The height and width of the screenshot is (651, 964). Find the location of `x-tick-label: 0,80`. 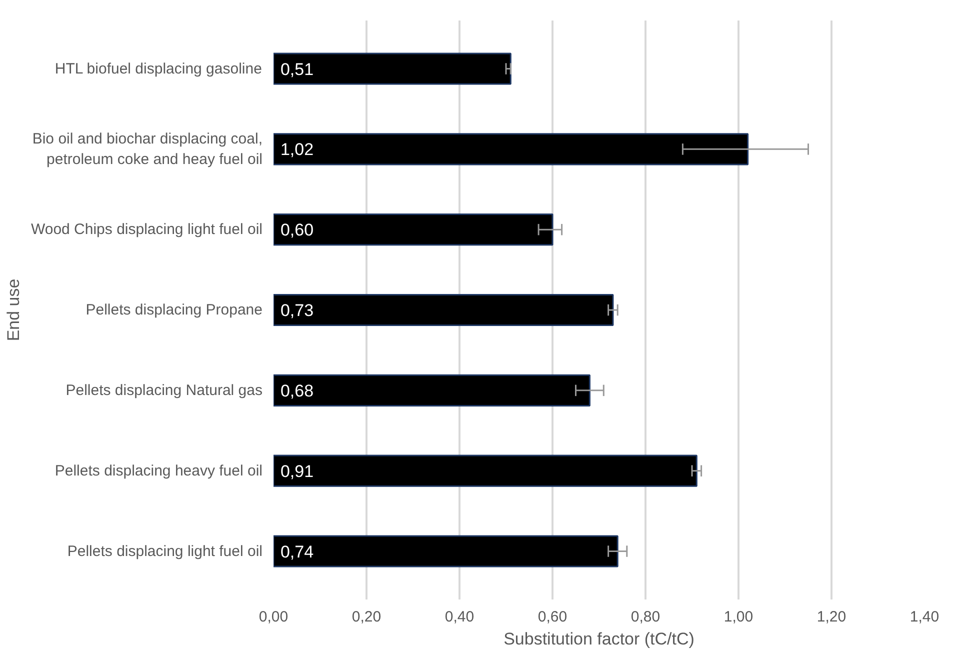

x-tick-label: 0,80 is located at coordinates (645, 617).